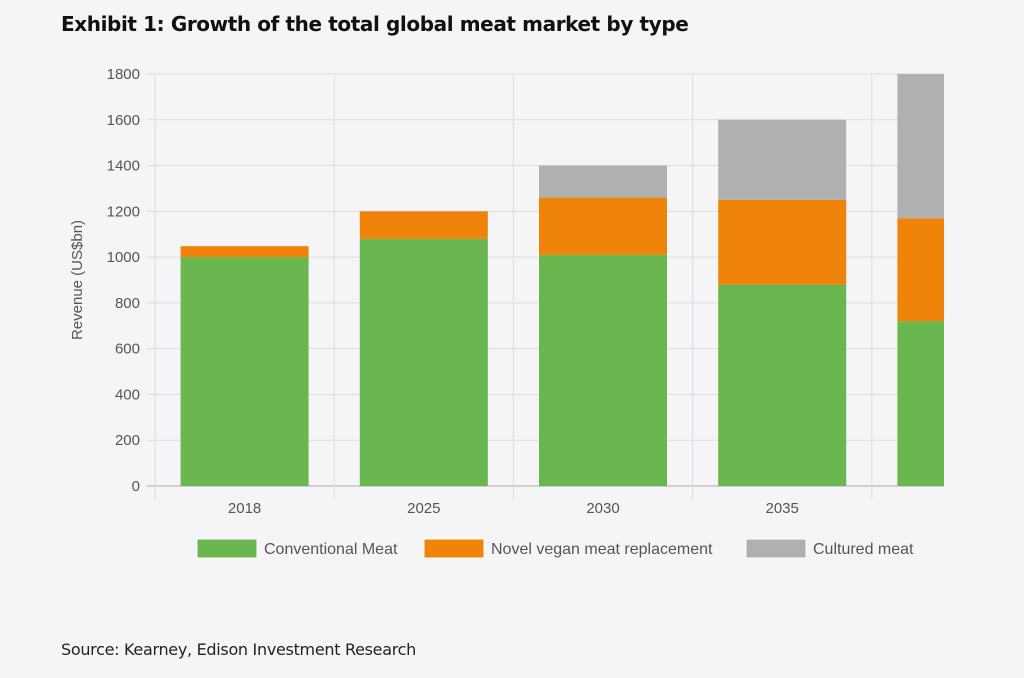 This screenshot has height=678, width=1024. Describe the element at coordinates (136, 486) in the screenshot. I see `y-tick-label: 0` at that location.